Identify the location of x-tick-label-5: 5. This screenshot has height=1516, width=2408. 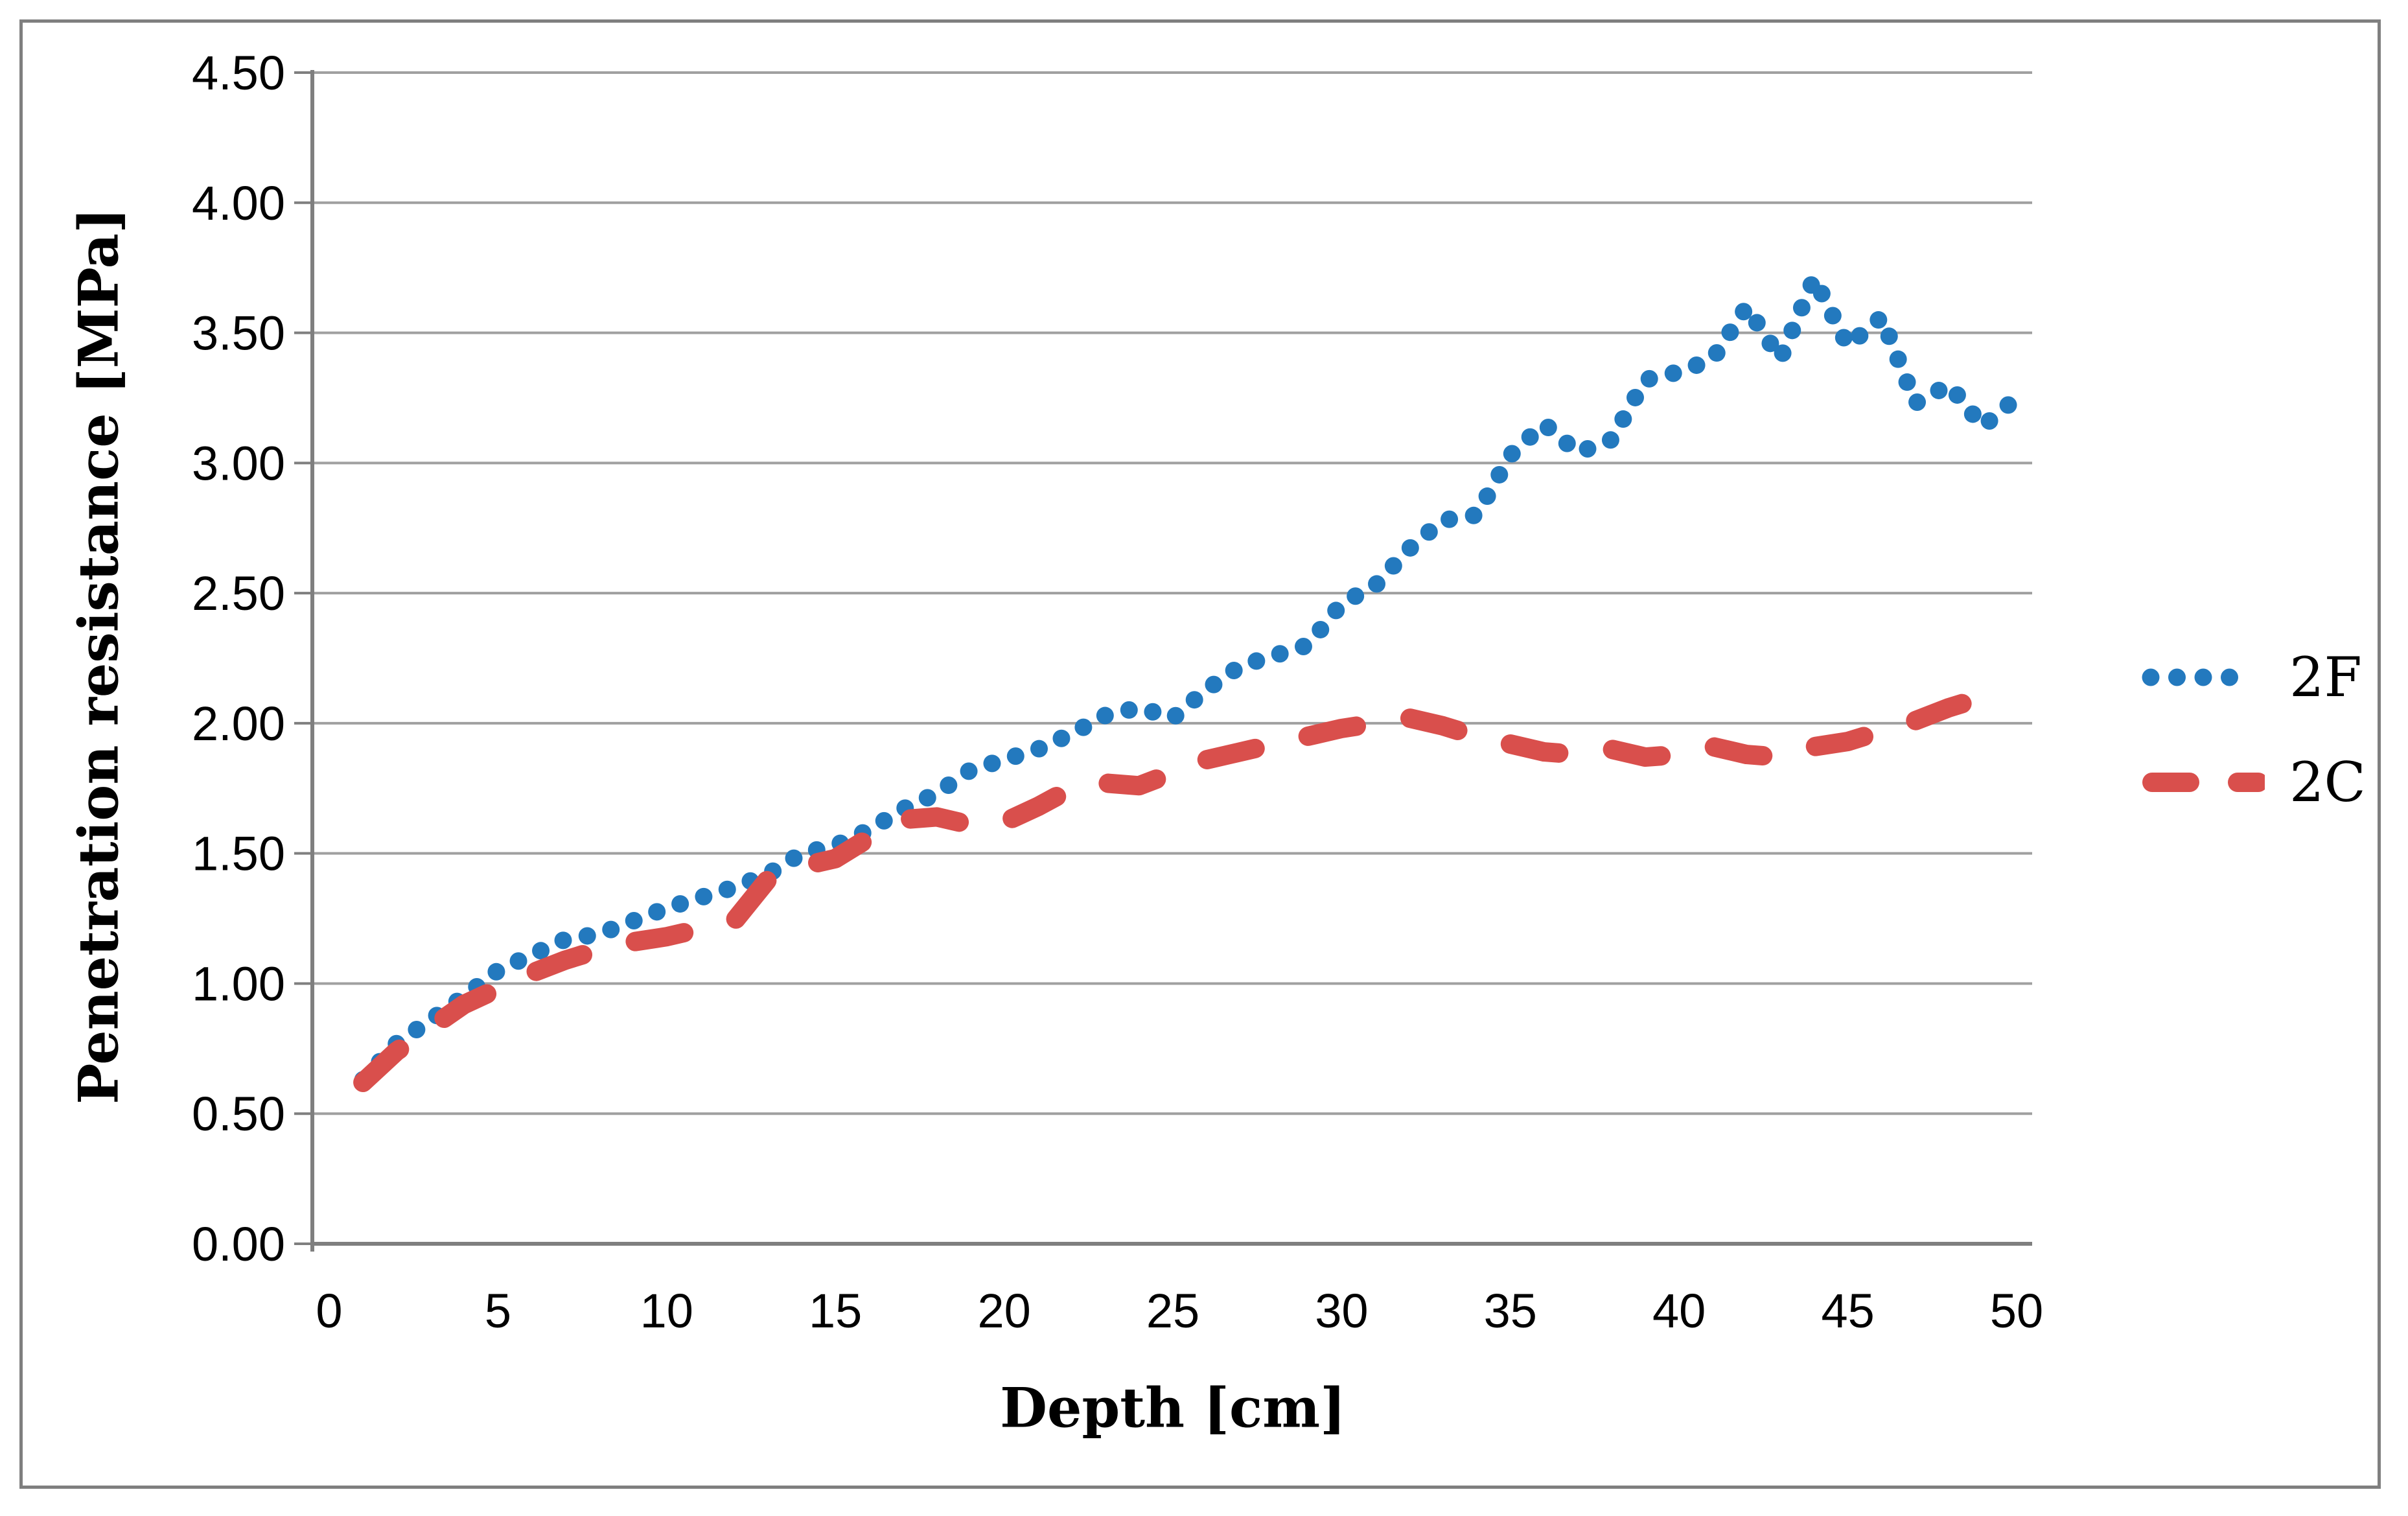
(498, 1311).